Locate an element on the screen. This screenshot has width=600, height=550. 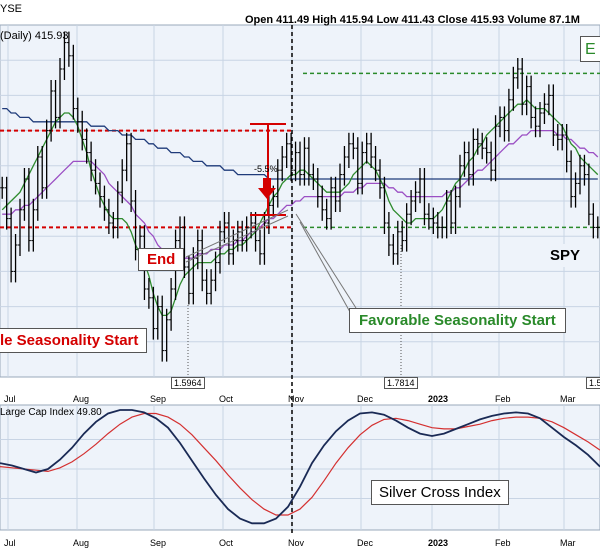
end-callout-leader is located at coordinates (237, 233).